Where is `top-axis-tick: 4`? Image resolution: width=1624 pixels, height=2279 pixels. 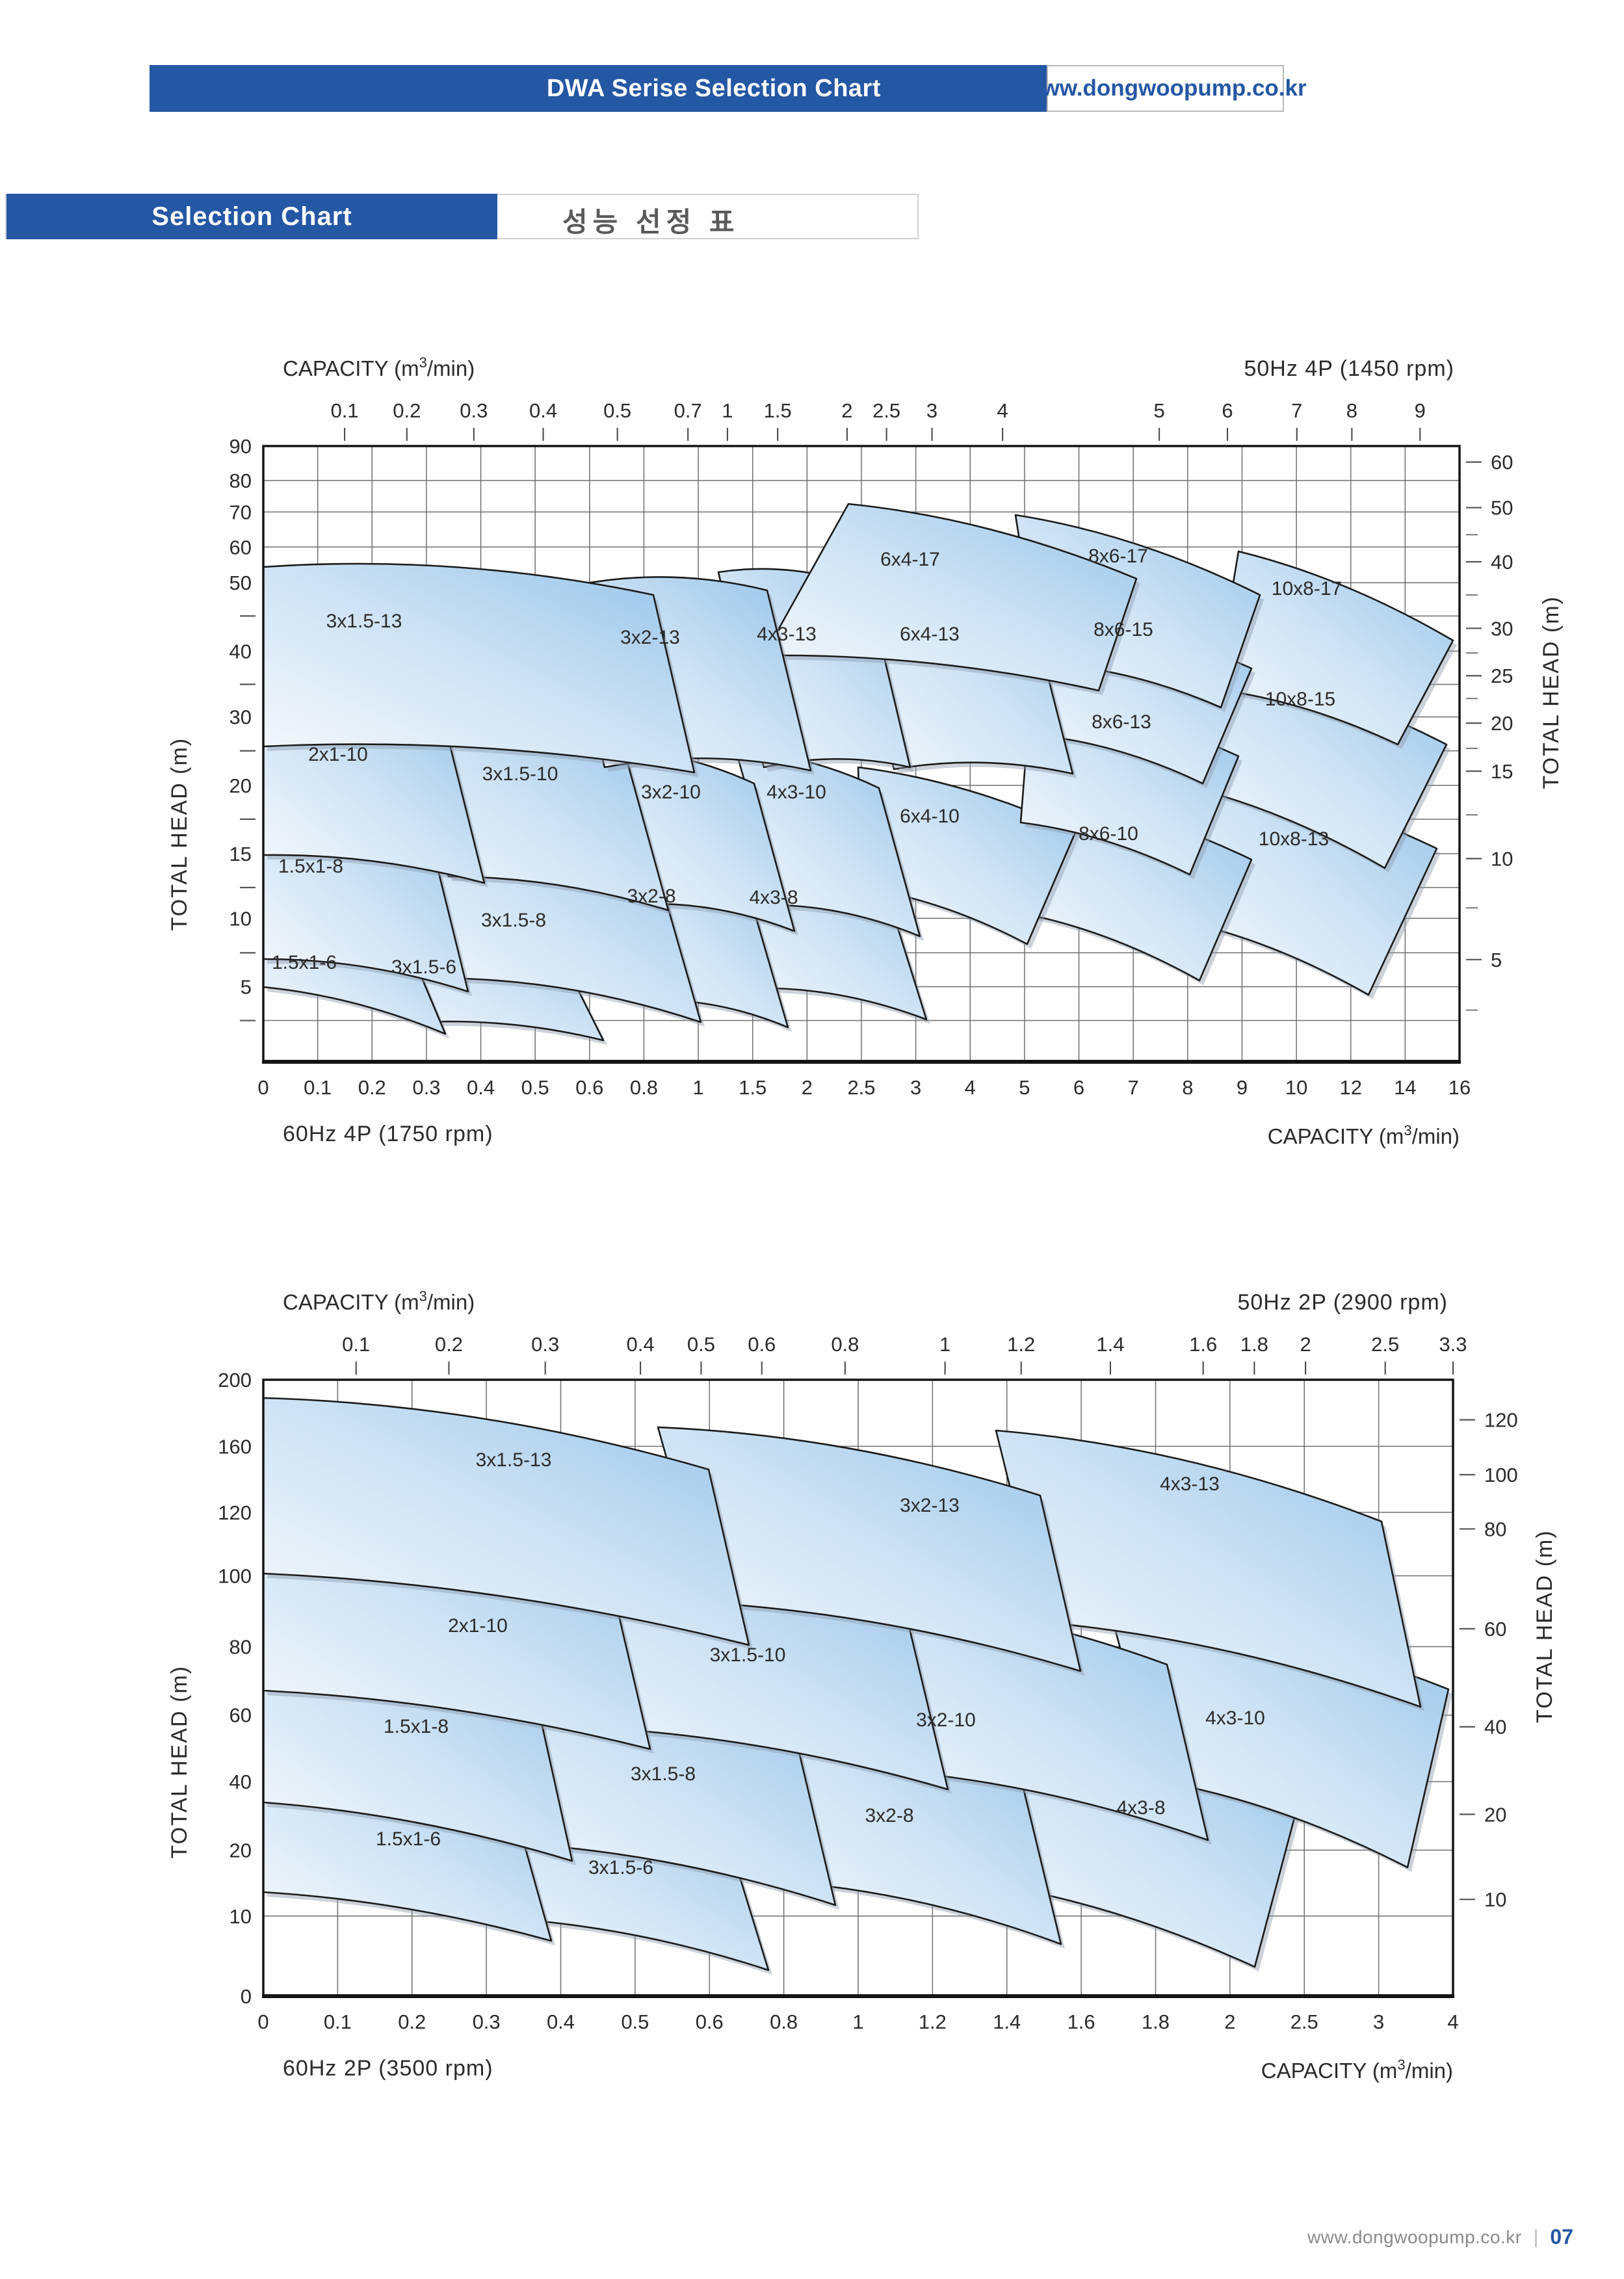
top-axis-tick: 4 is located at coordinates (1002, 410).